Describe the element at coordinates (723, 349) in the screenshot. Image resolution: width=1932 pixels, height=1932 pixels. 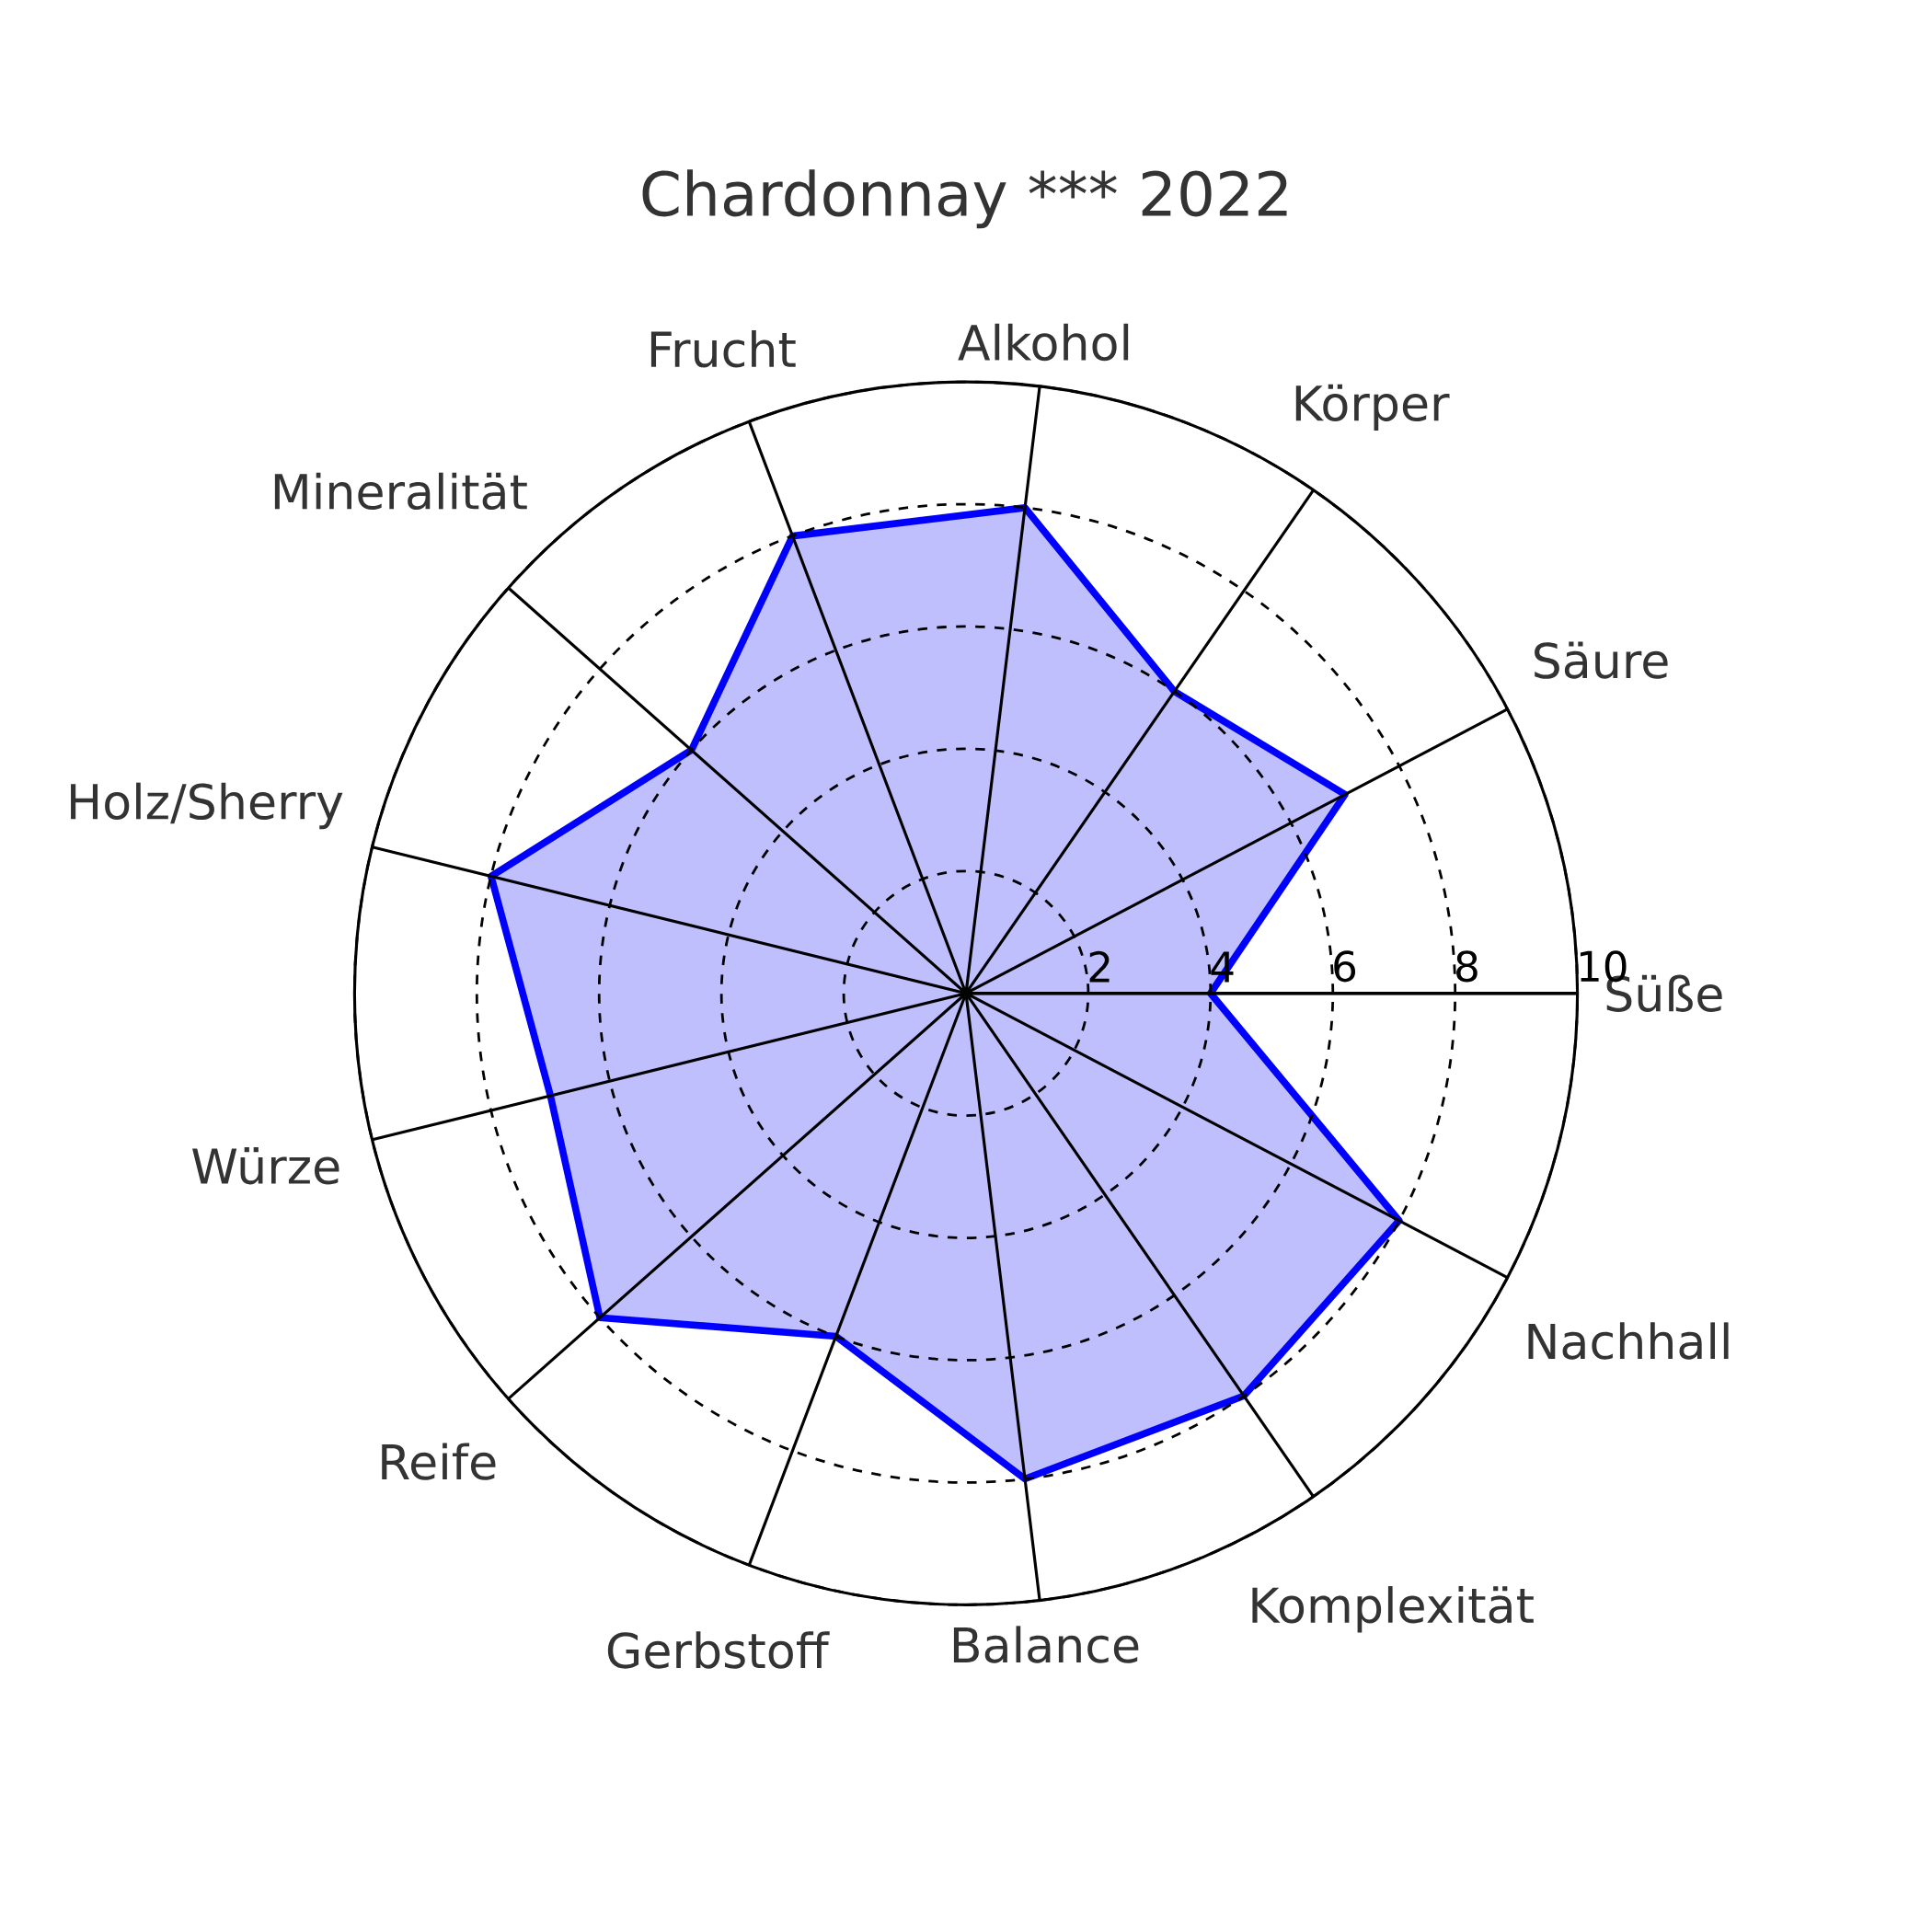
I see `spoke-label: Frucht` at that location.